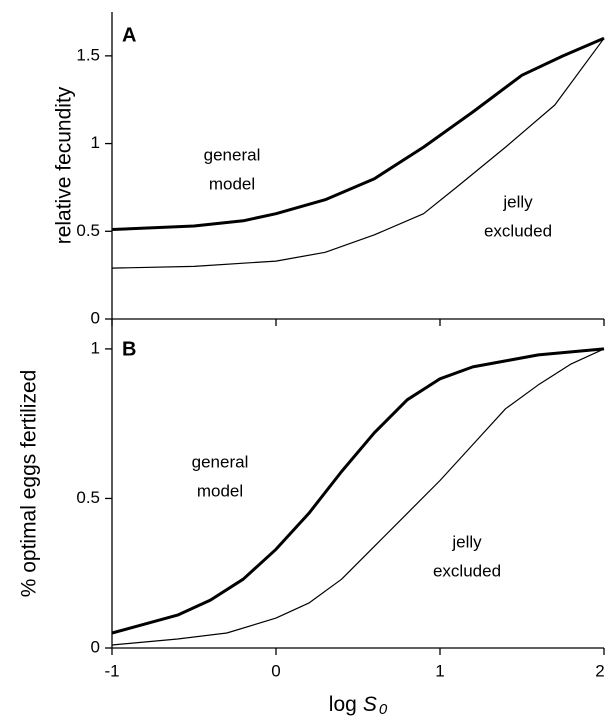 The height and width of the screenshot is (725, 608). I want to click on x-tick-label: 2, so click(599, 670).